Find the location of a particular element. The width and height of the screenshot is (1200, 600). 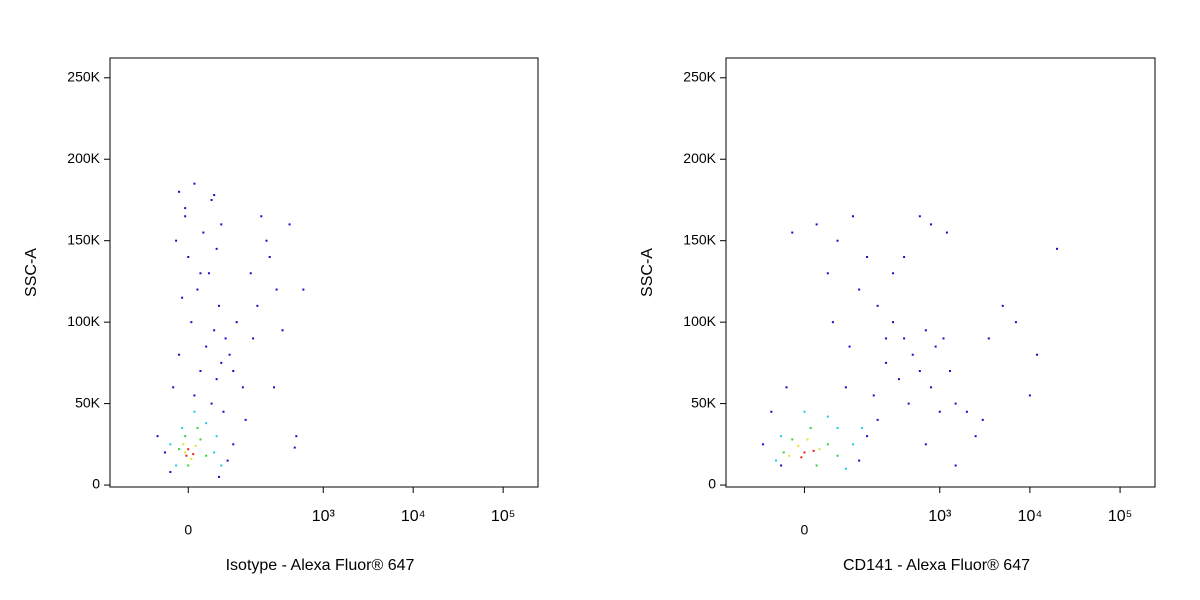

x-tick-label: 10⁴ is located at coordinates (1030, 516).